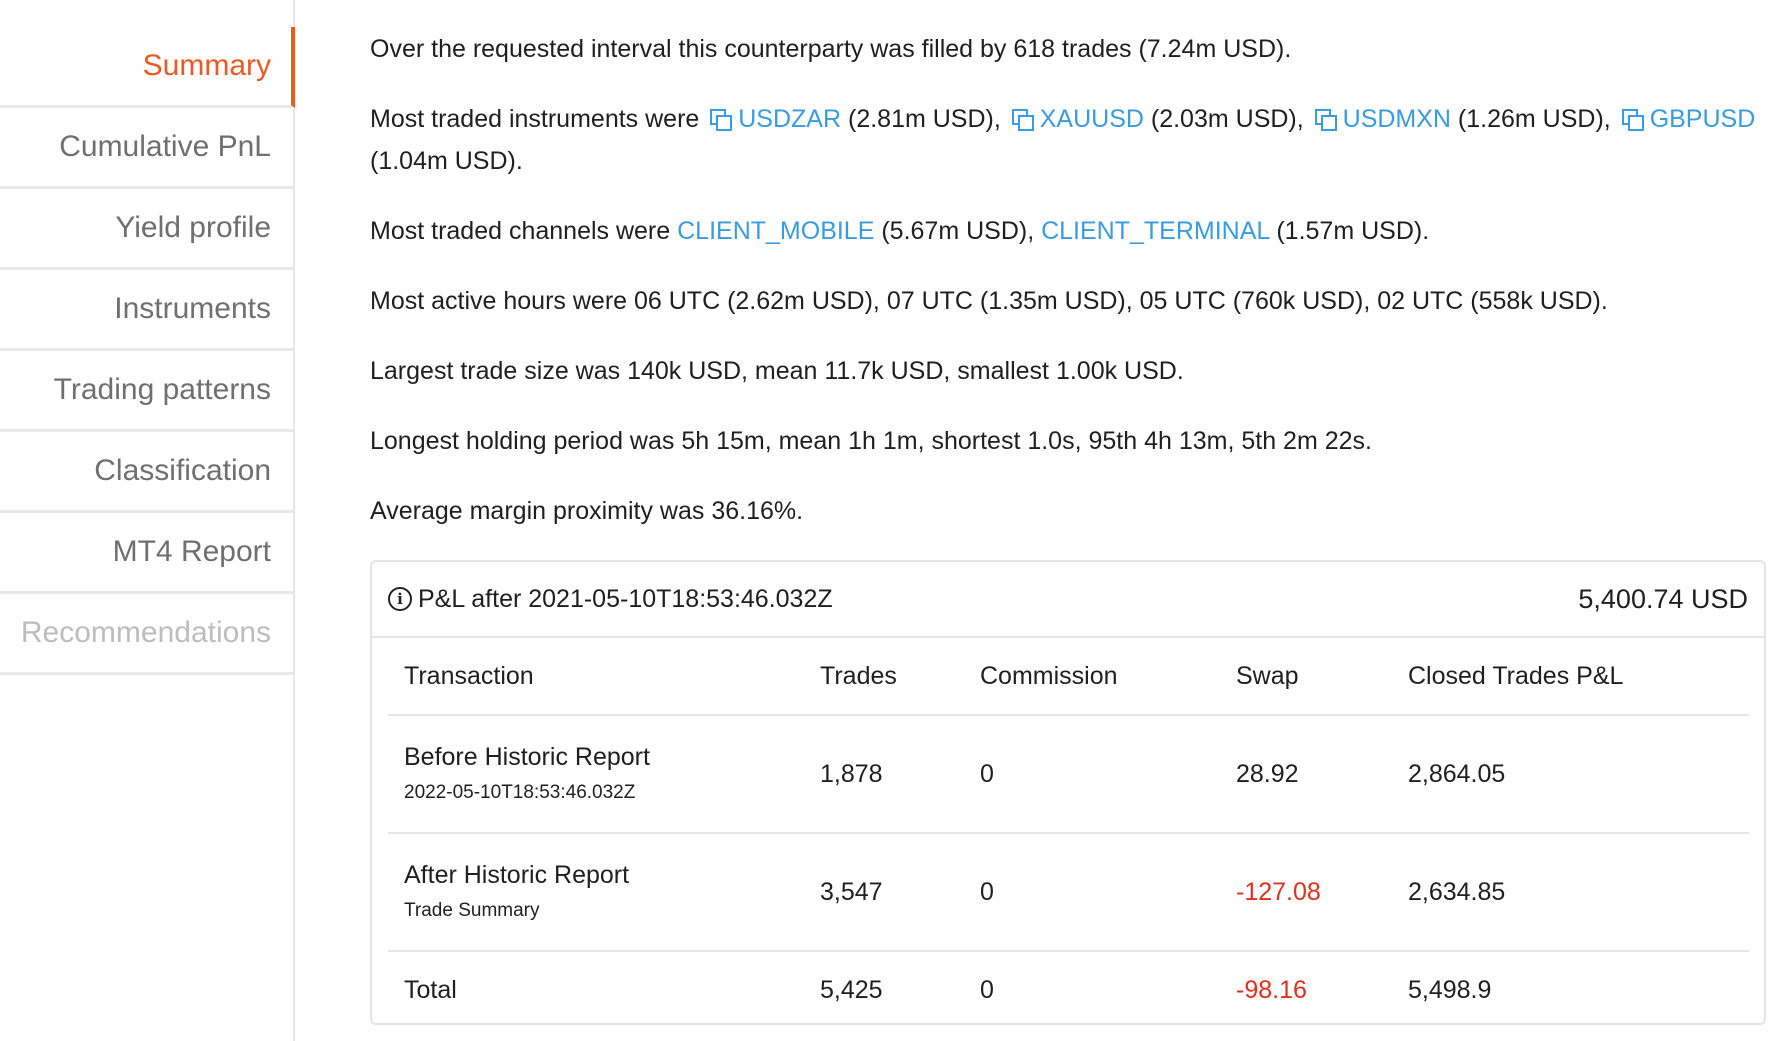 The height and width of the screenshot is (1041, 1784). What do you see at coordinates (1306, 774) in the screenshot?
I see `swap-cell: 28.92` at bounding box center [1306, 774].